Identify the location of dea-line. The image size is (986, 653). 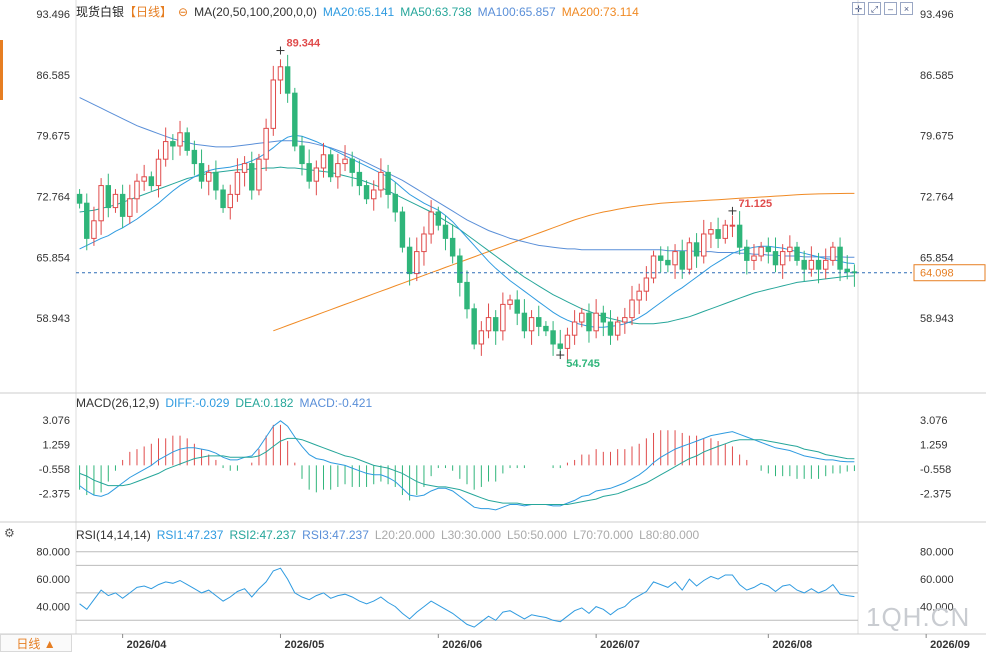
(467, 471).